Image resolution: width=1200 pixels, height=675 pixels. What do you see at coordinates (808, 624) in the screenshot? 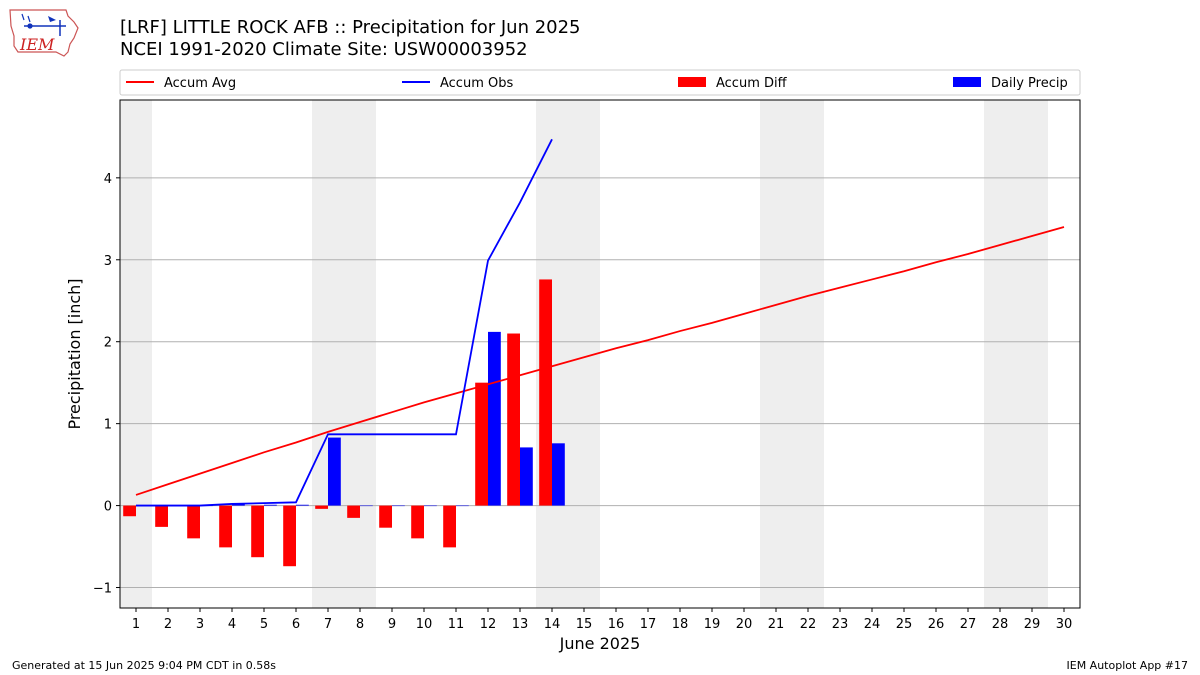
I see `x-tick-label: 22` at bounding box center [808, 624].